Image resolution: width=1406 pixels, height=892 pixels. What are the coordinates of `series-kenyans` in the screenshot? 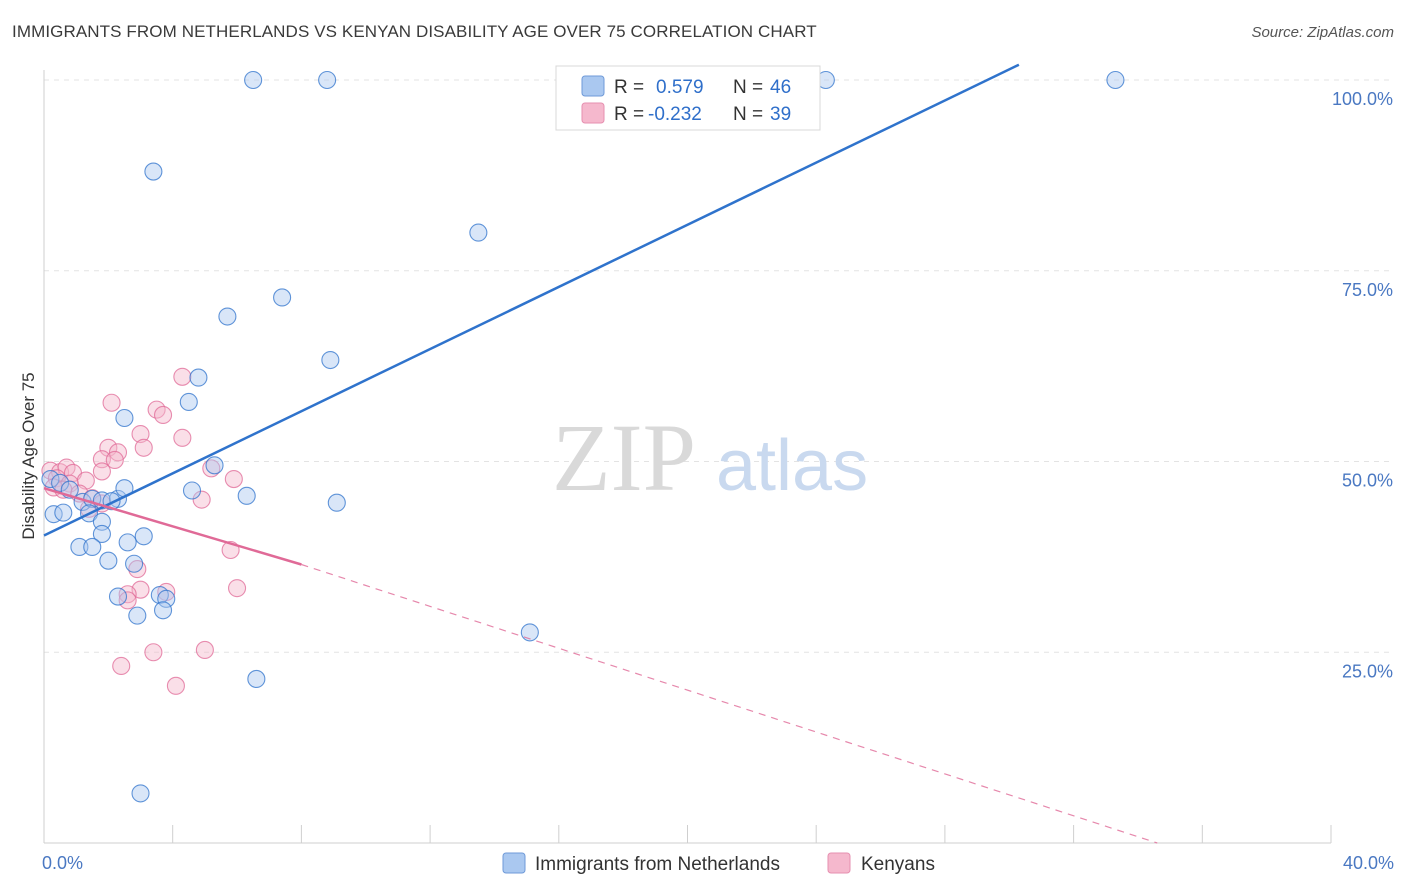 It's located at (144, 531).